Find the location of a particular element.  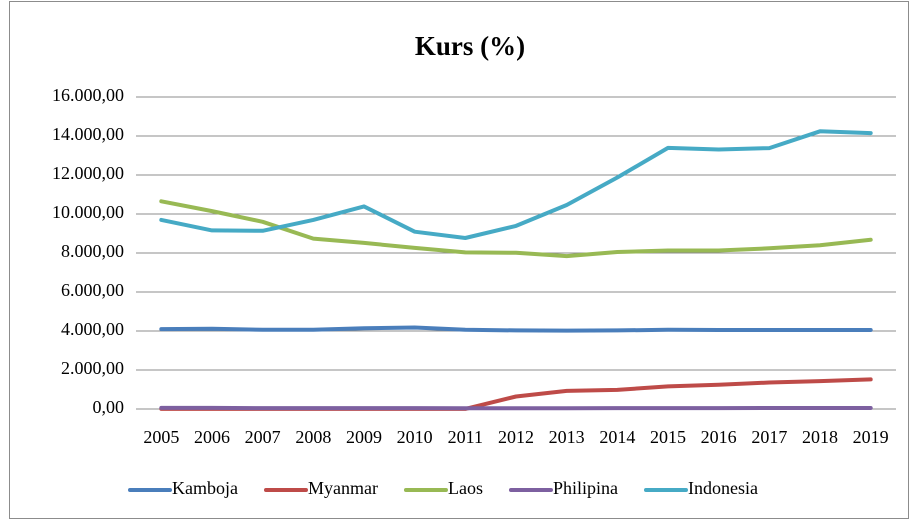

y-tick-label: 12.000,00 is located at coordinates (88, 173).